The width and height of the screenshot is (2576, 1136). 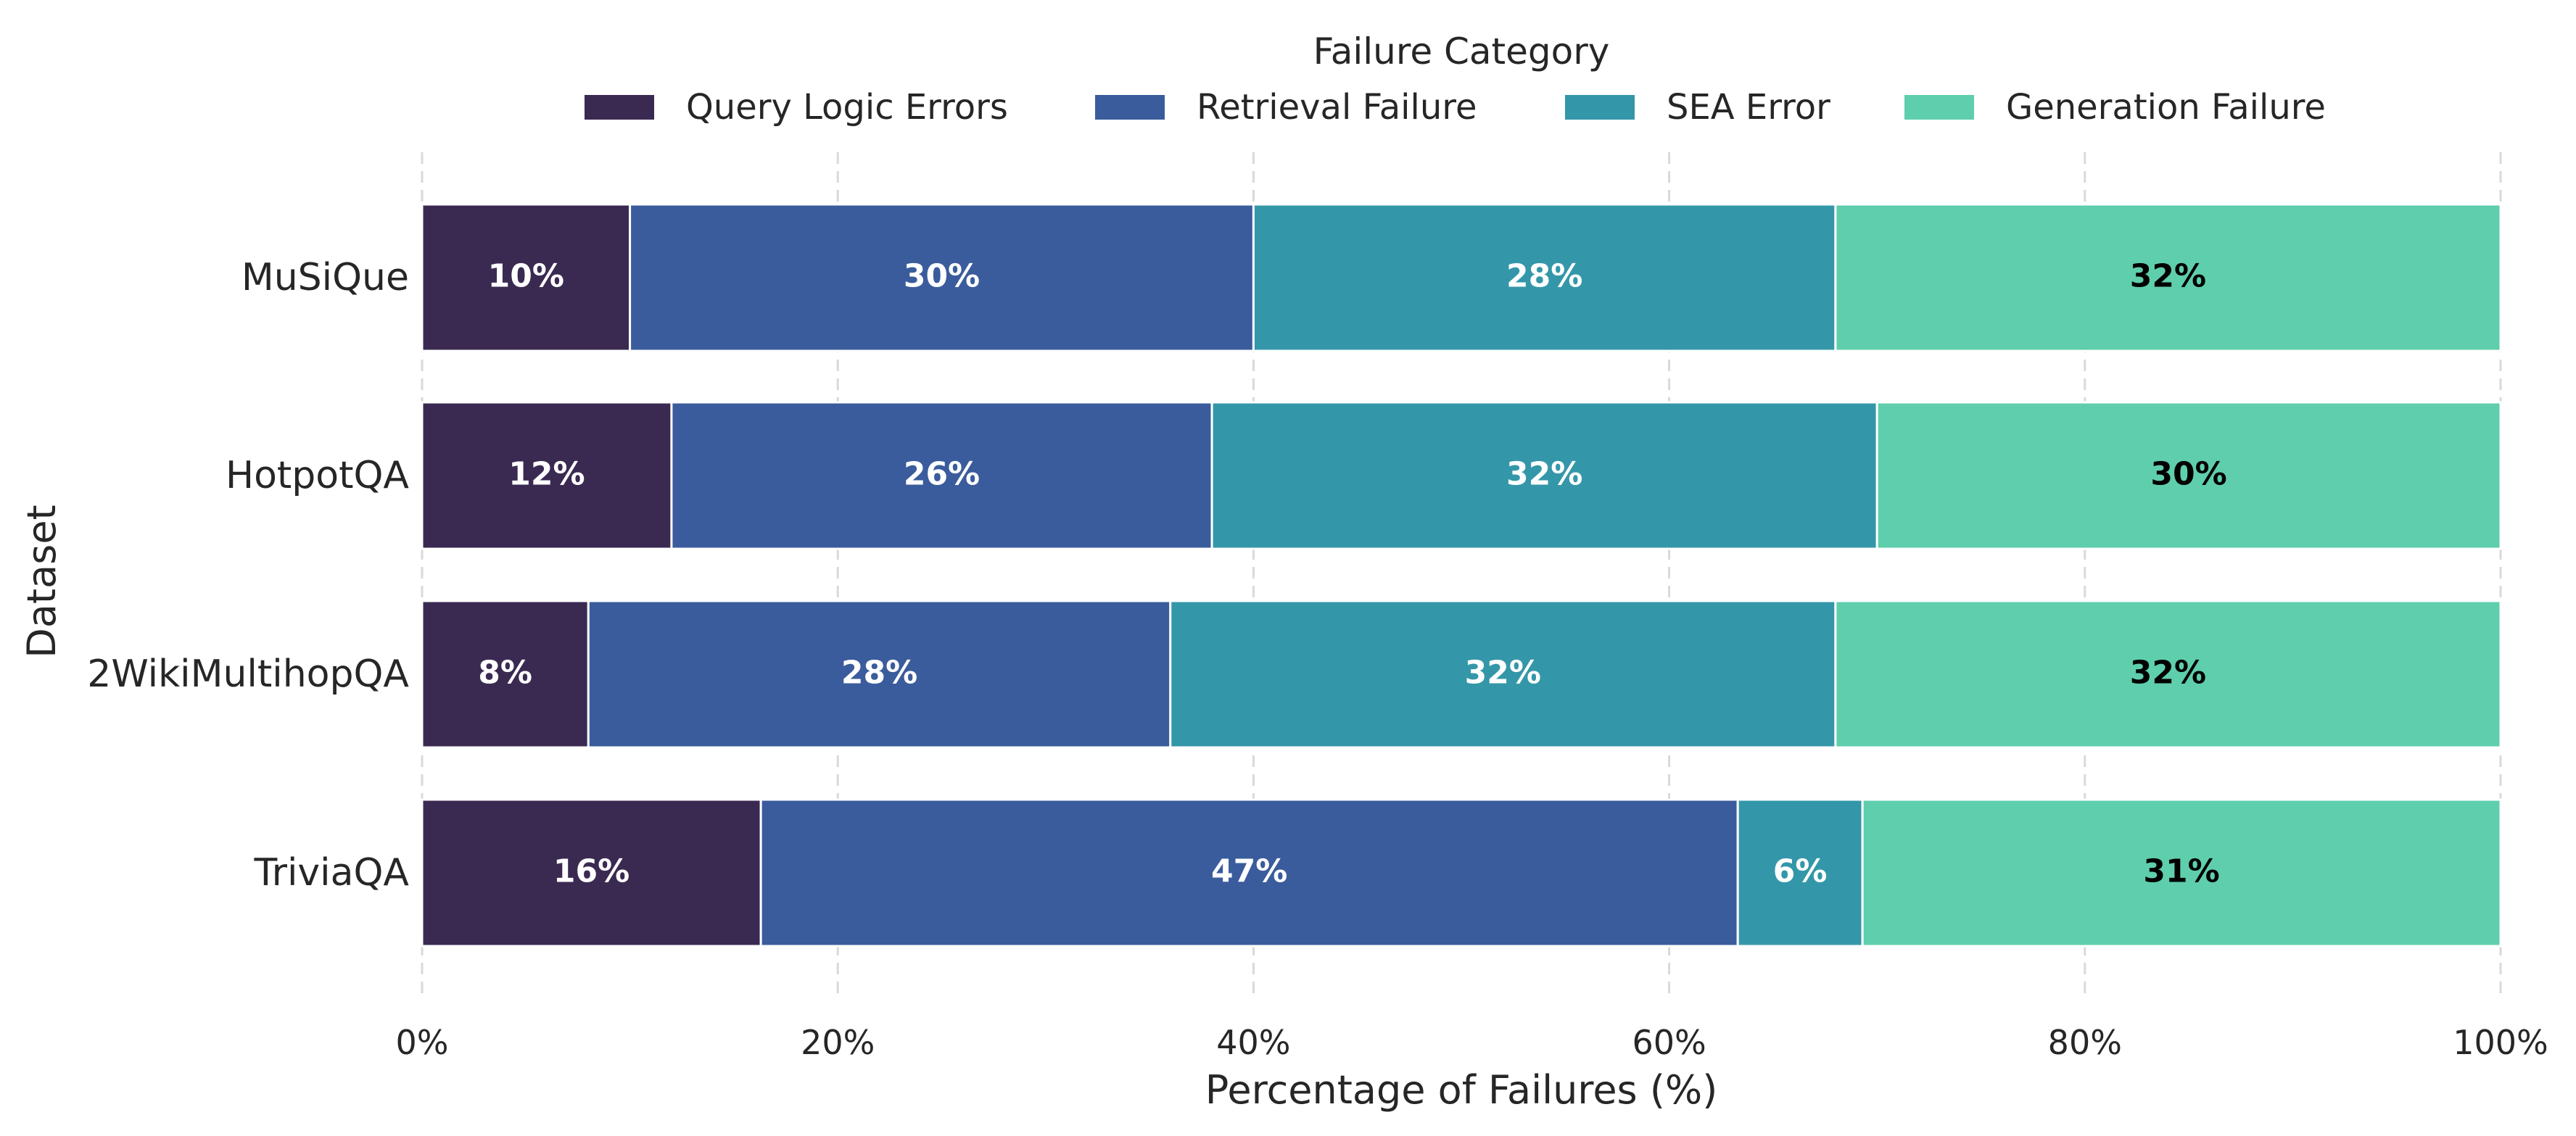 I want to click on x-axis-title: Percentage of Failures (%), so click(x=1461, y=1090).